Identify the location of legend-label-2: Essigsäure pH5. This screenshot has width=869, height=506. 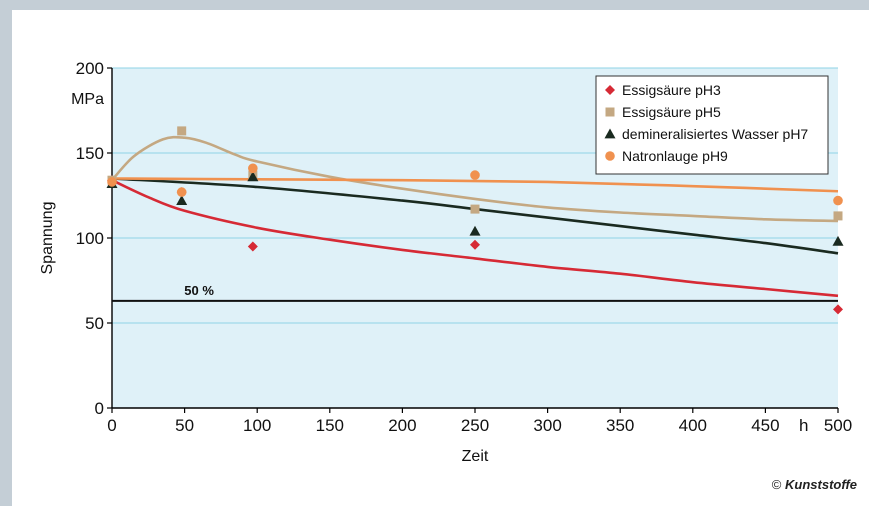
(671, 112).